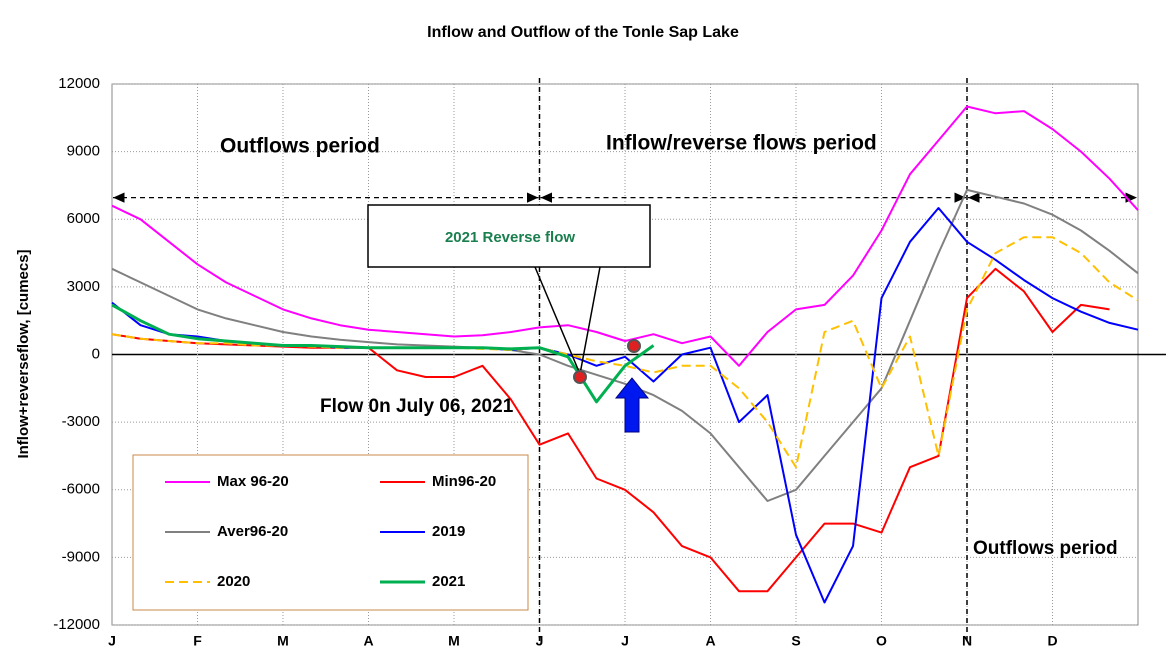 This screenshot has width=1166, height=651. What do you see at coordinates (448, 531) in the screenshot?
I see `legend-label: 2019` at bounding box center [448, 531].